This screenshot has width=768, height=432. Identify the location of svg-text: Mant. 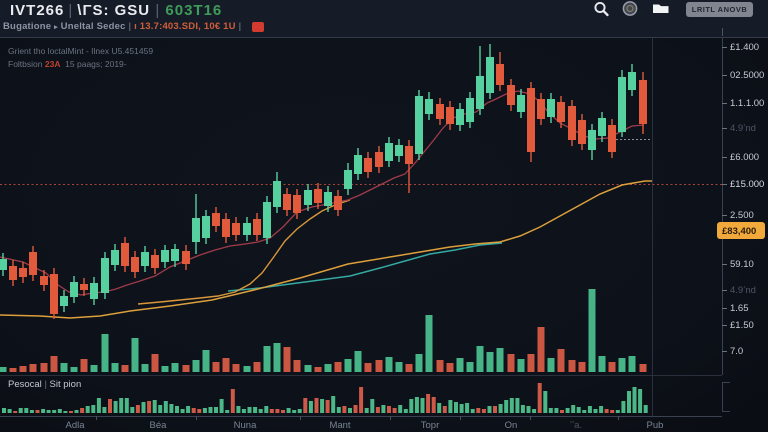
(339, 425).